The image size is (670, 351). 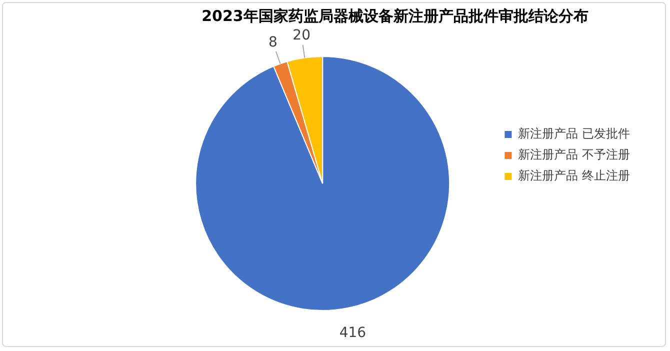 What do you see at coordinates (574, 133) in the screenshot?
I see `legend-label: 新注册产品 已发批件` at bounding box center [574, 133].